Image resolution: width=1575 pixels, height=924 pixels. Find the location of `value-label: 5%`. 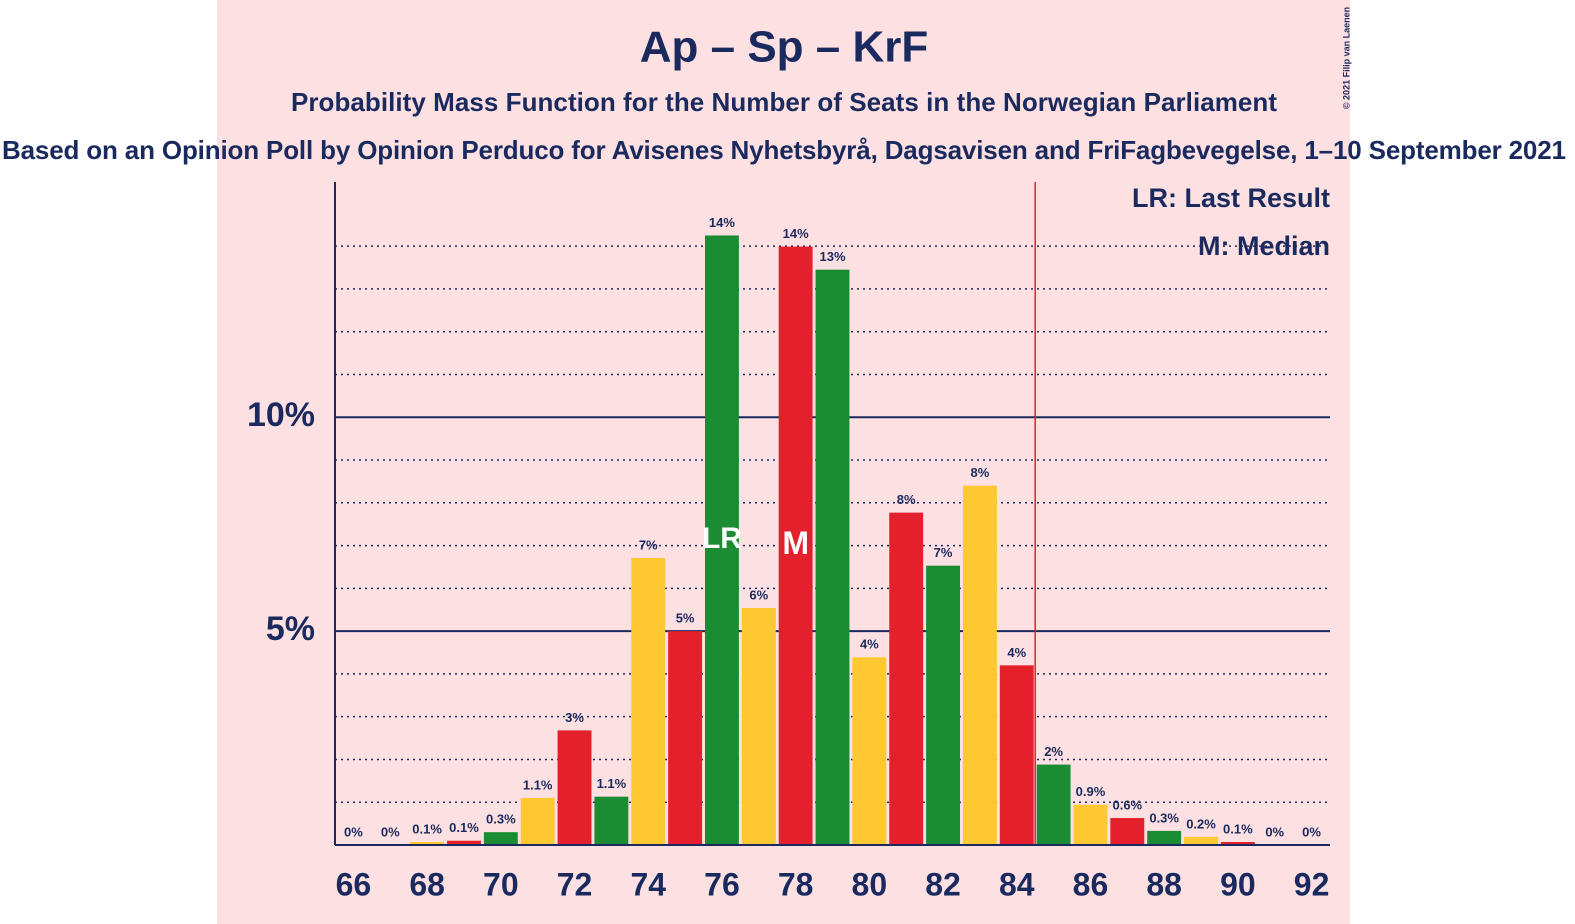

value-label: 5% is located at coordinates (685, 618).